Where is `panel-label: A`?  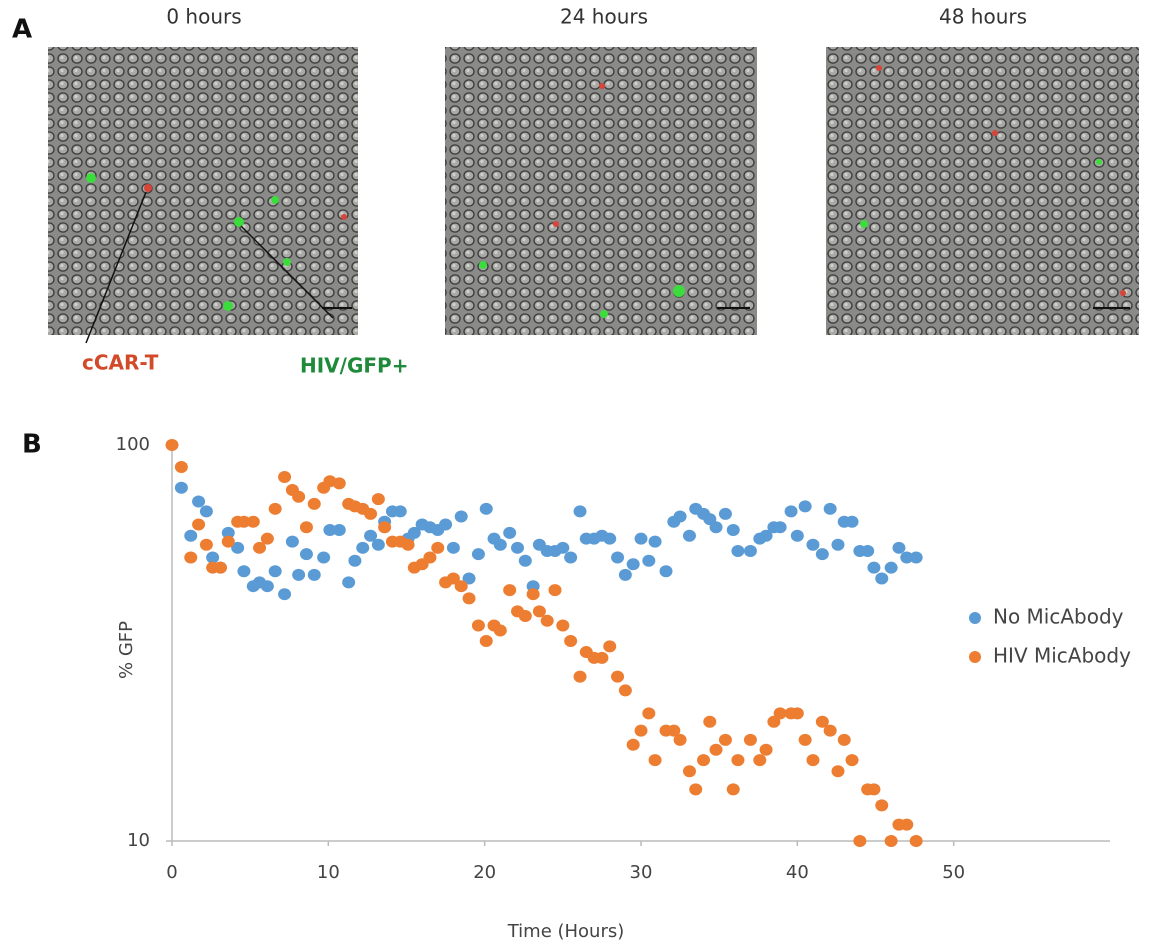
panel-label: A is located at coordinates (22, 30).